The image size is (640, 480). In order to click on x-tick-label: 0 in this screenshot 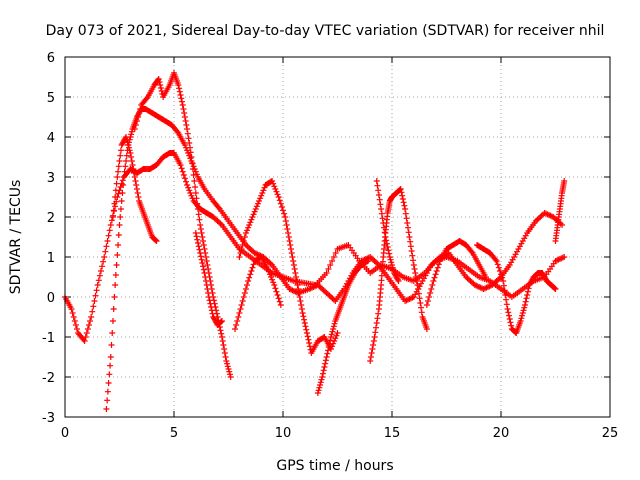, I will do `click(65, 433)`.